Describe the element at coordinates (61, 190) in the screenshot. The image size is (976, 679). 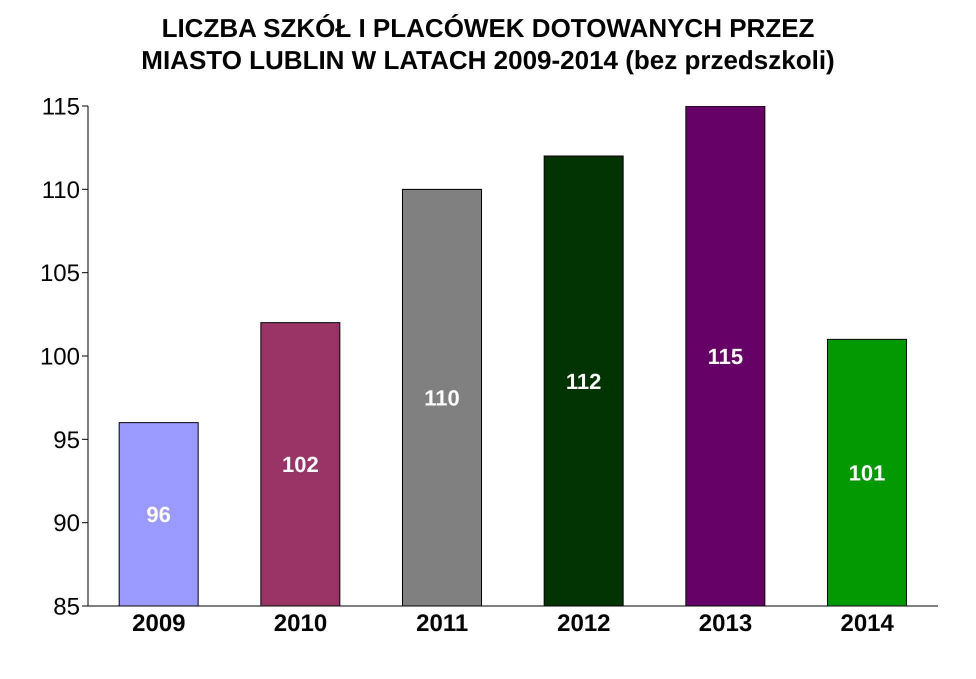
I see `y-tick-label: 110` at that location.